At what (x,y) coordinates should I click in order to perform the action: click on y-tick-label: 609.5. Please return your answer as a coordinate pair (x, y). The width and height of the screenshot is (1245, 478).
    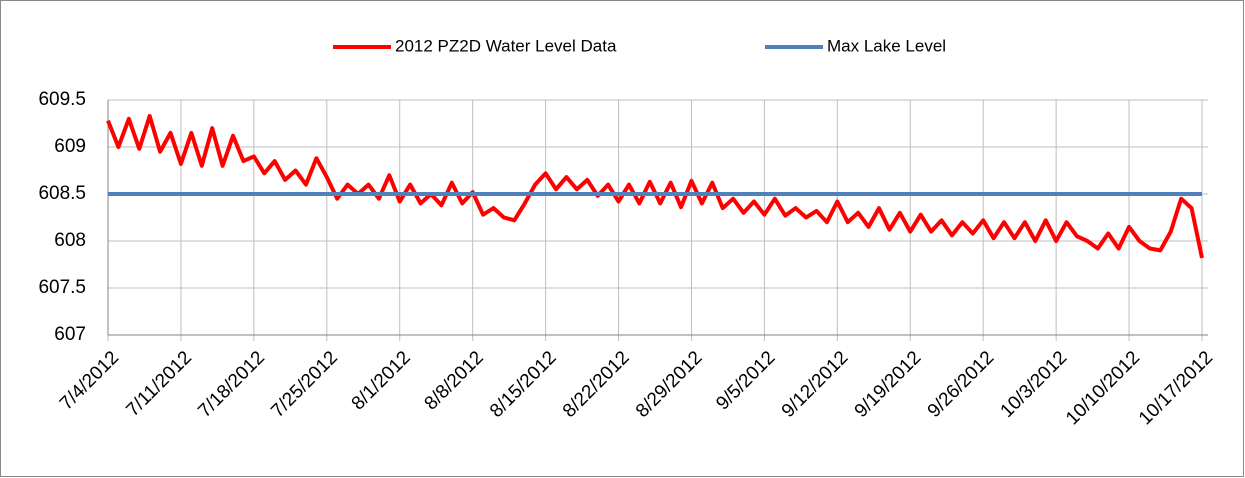
    Looking at the image, I should click on (62, 99).